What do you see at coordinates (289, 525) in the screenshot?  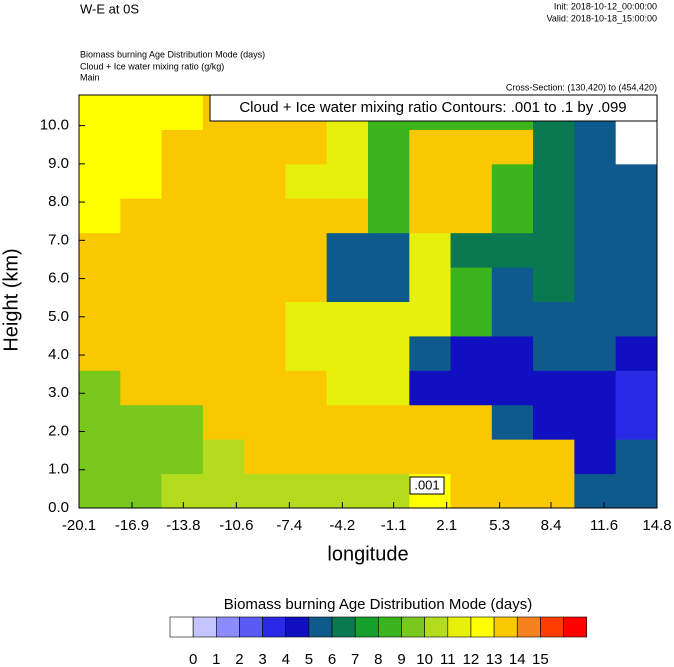 I see `x-tick-label: -7.4` at bounding box center [289, 525].